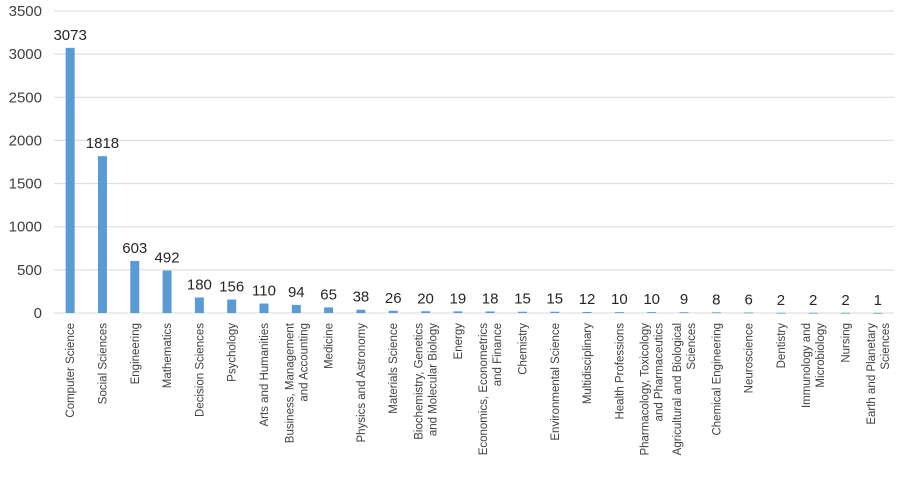 The height and width of the screenshot is (486, 900). I want to click on x-category-label-line: Dentistry, so click(782, 346).